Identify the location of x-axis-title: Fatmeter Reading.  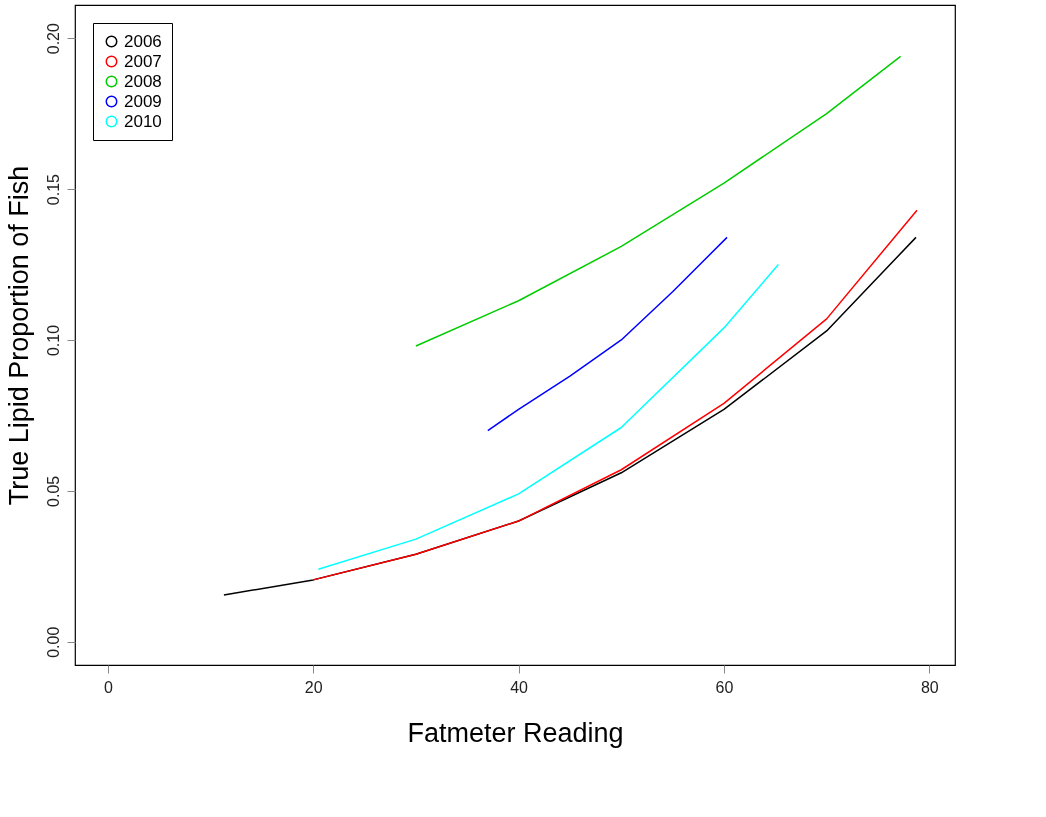
(515, 732).